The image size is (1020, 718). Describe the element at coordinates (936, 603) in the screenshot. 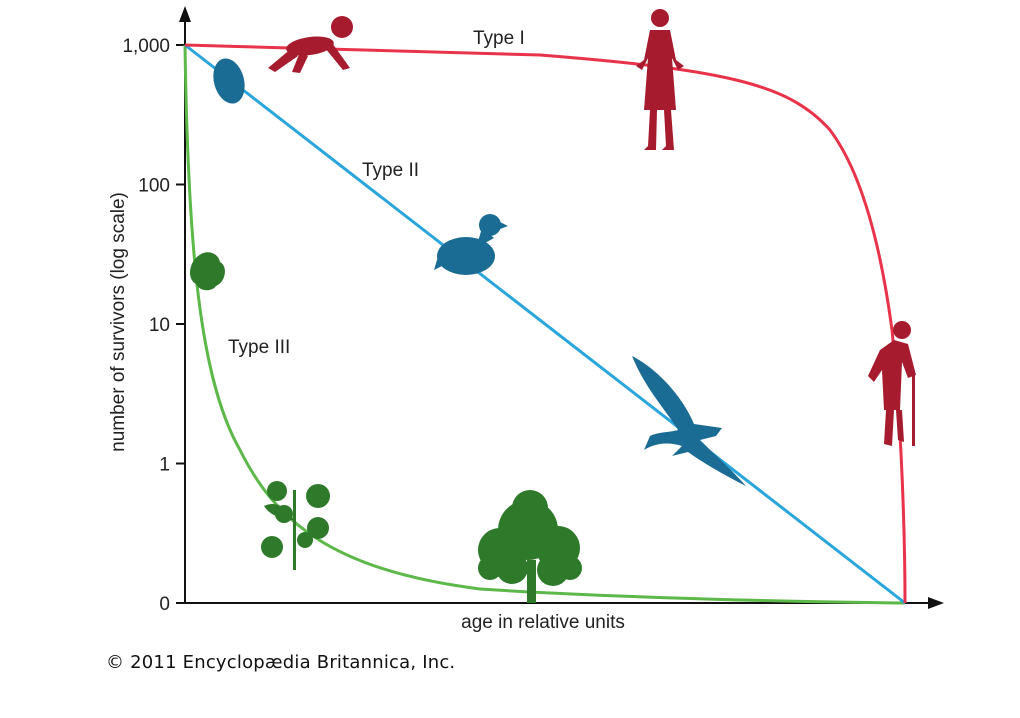

I see `x-axis-arrow` at that location.